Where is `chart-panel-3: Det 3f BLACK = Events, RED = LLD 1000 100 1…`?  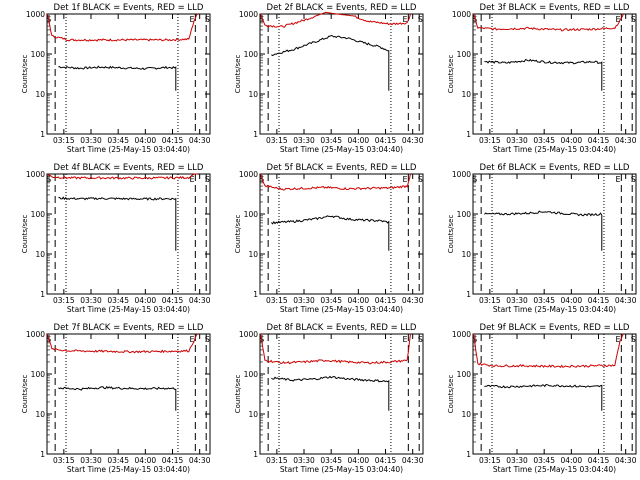
chart-panel-3: Det 3f BLACK = Events, RED = LLD 1000 100 1… is located at coordinates (542, 78).